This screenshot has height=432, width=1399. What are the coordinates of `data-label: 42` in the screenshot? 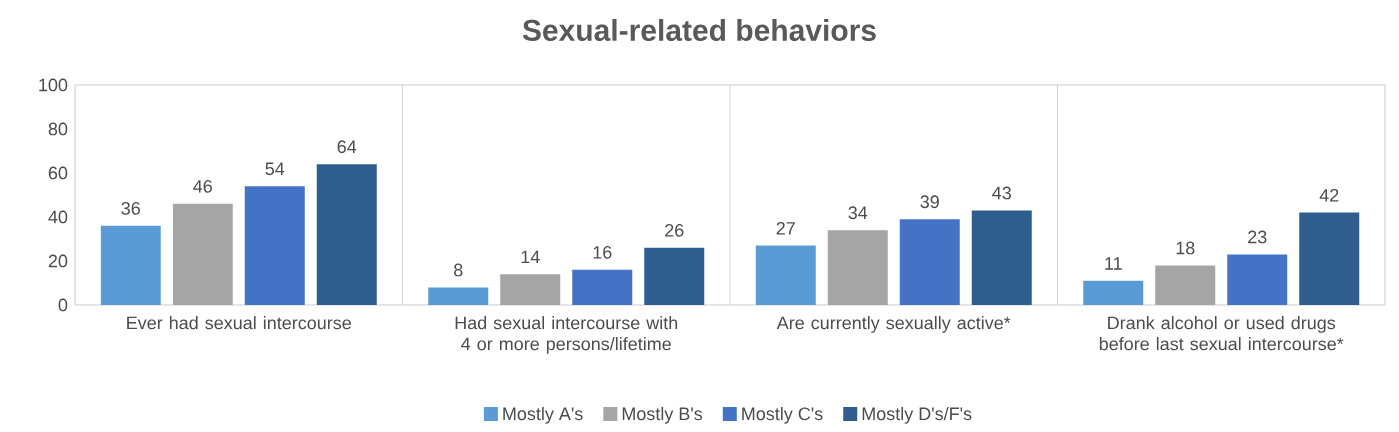 It's located at (1329, 195).